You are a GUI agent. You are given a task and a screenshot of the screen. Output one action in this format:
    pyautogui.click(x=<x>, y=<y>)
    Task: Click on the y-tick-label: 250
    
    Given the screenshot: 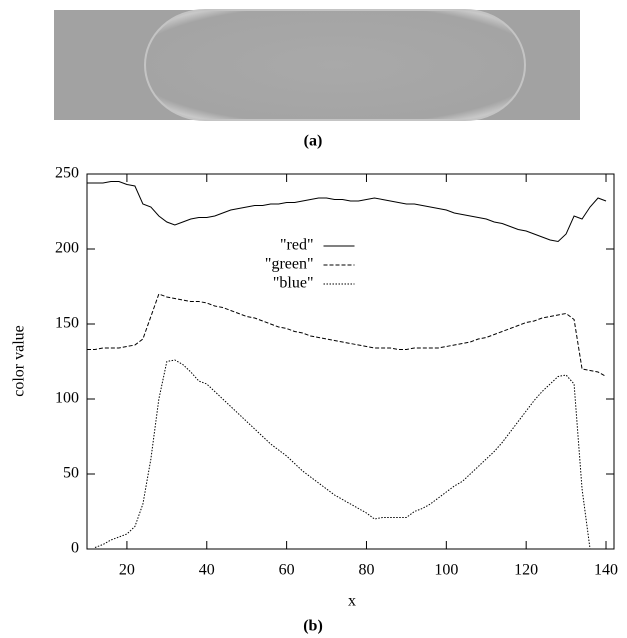 What is the action you would take?
    pyautogui.click(x=67, y=173)
    